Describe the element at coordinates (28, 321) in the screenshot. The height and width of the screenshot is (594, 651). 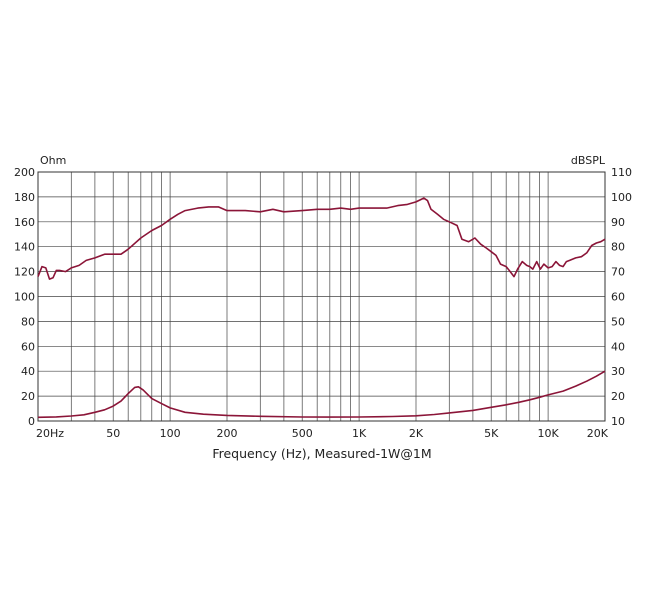
I see `left-tick-label: 80` at that location.